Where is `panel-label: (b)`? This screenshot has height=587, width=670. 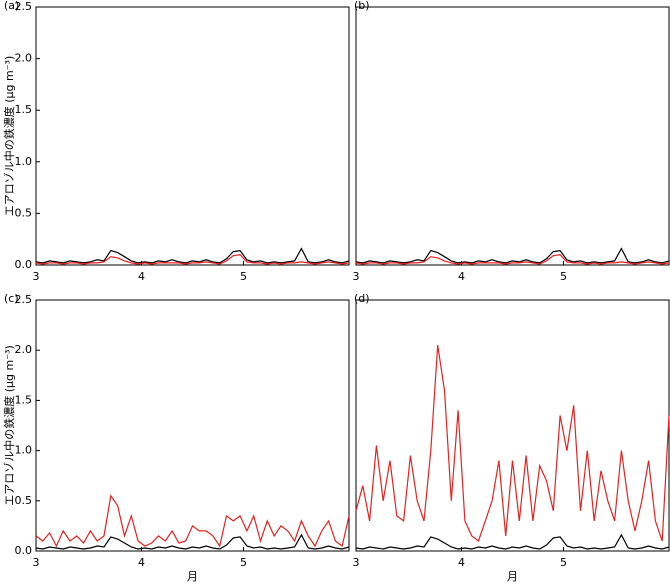 panel-label: (b) is located at coordinates (362, 6).